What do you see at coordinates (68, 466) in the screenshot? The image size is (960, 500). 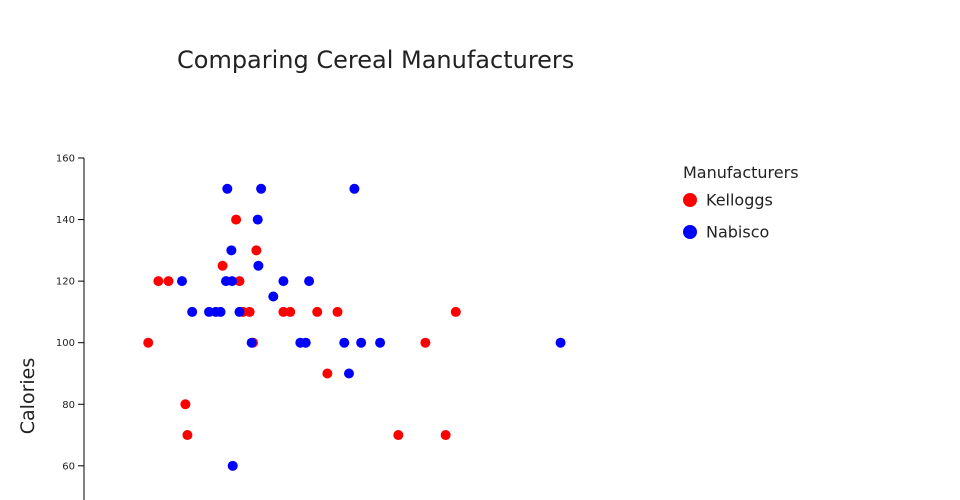 I see `y-tick-label: 60` at bounding box center [68, 466].